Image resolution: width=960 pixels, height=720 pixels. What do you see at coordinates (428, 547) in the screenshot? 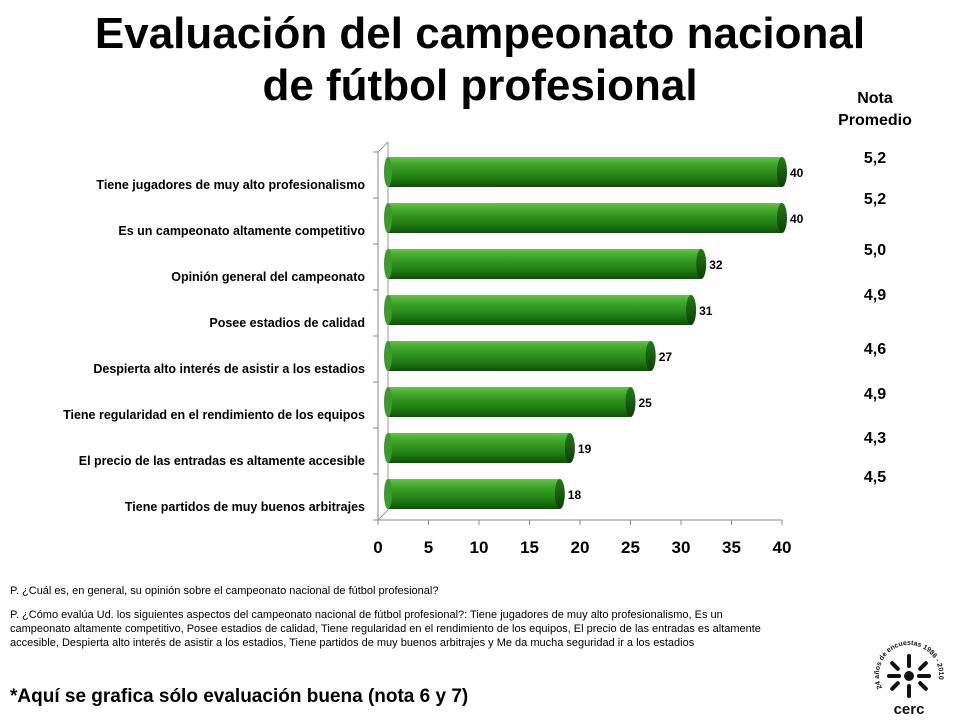
I see `x-tick-label: 5` at bounding box center [428, 547].